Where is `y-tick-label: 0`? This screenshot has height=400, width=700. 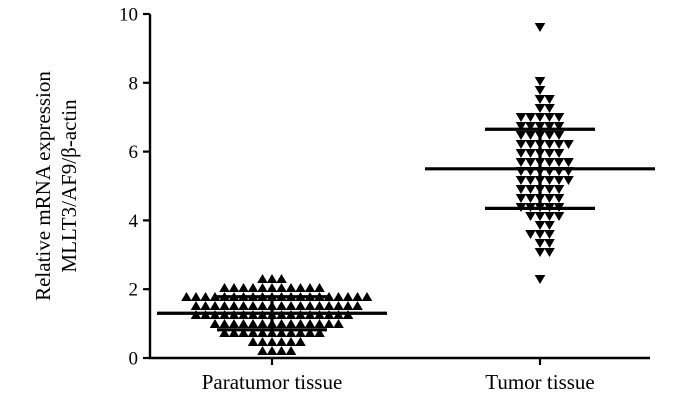
y-tick-label: 0 is located at coordinates (134, 359).